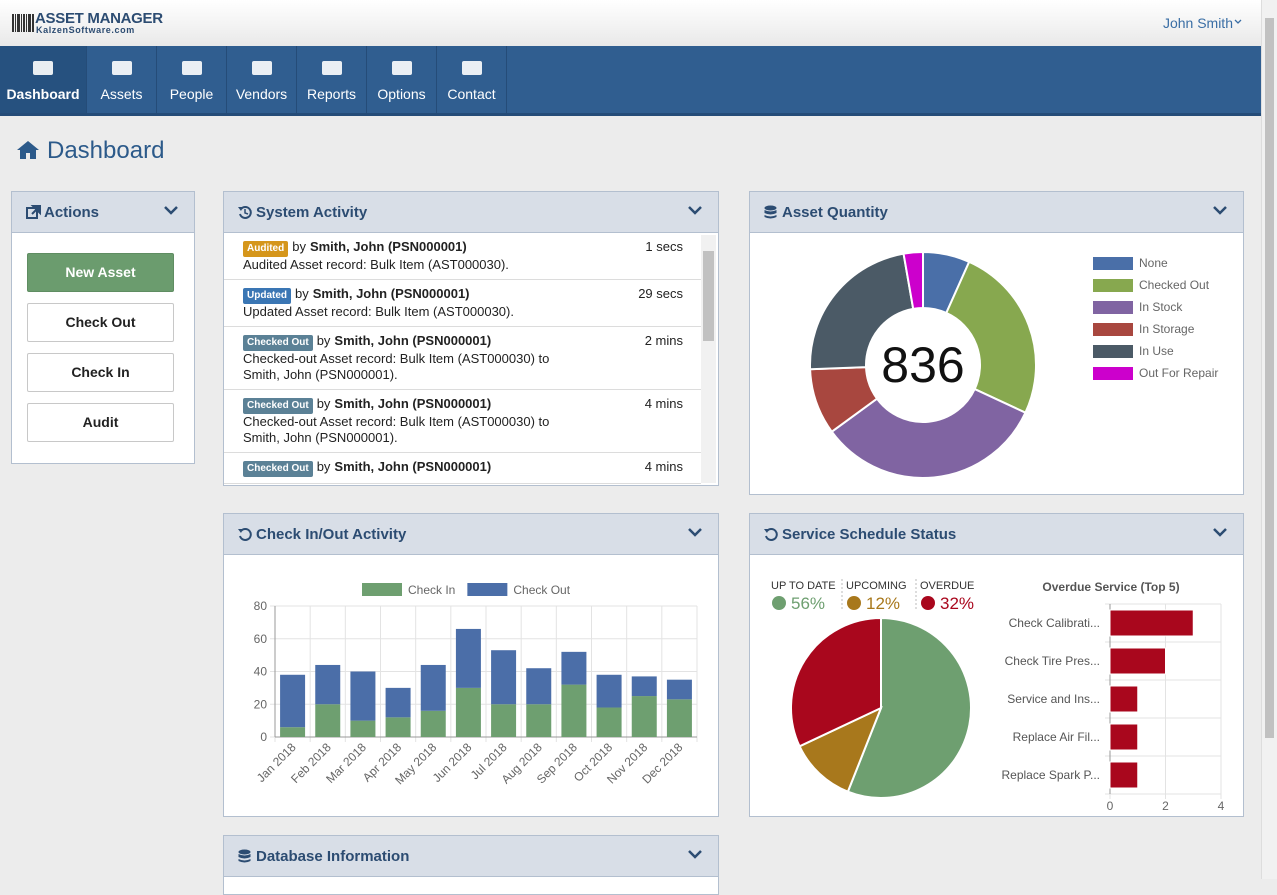 The height and width of the screenshot is (895, 1277). I want to click on nav-label: Reports, so click(331, 94).